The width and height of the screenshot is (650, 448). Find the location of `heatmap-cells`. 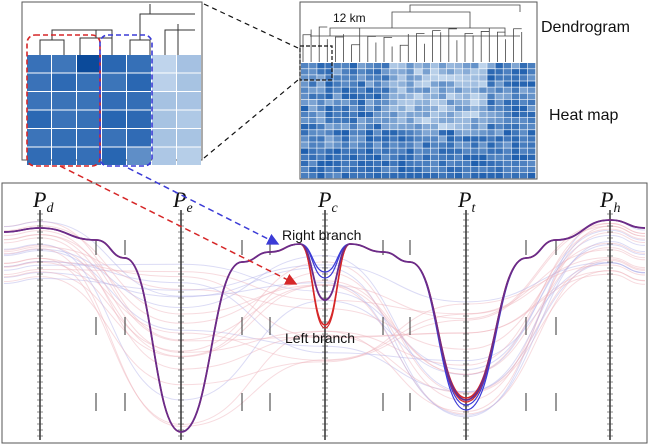

heatmap-cells is located at coordinates (418, 120).